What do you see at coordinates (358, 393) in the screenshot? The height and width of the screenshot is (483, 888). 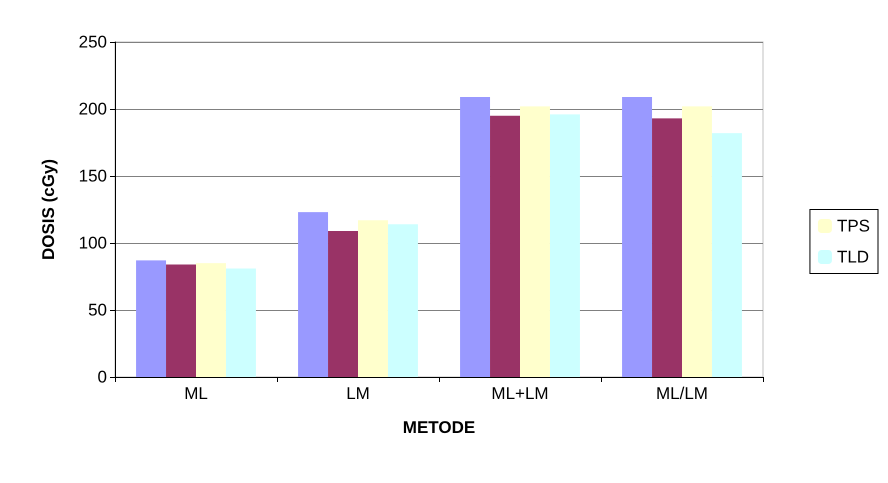 I see `x-tick-label: LM` at bounding box center [358, 393].